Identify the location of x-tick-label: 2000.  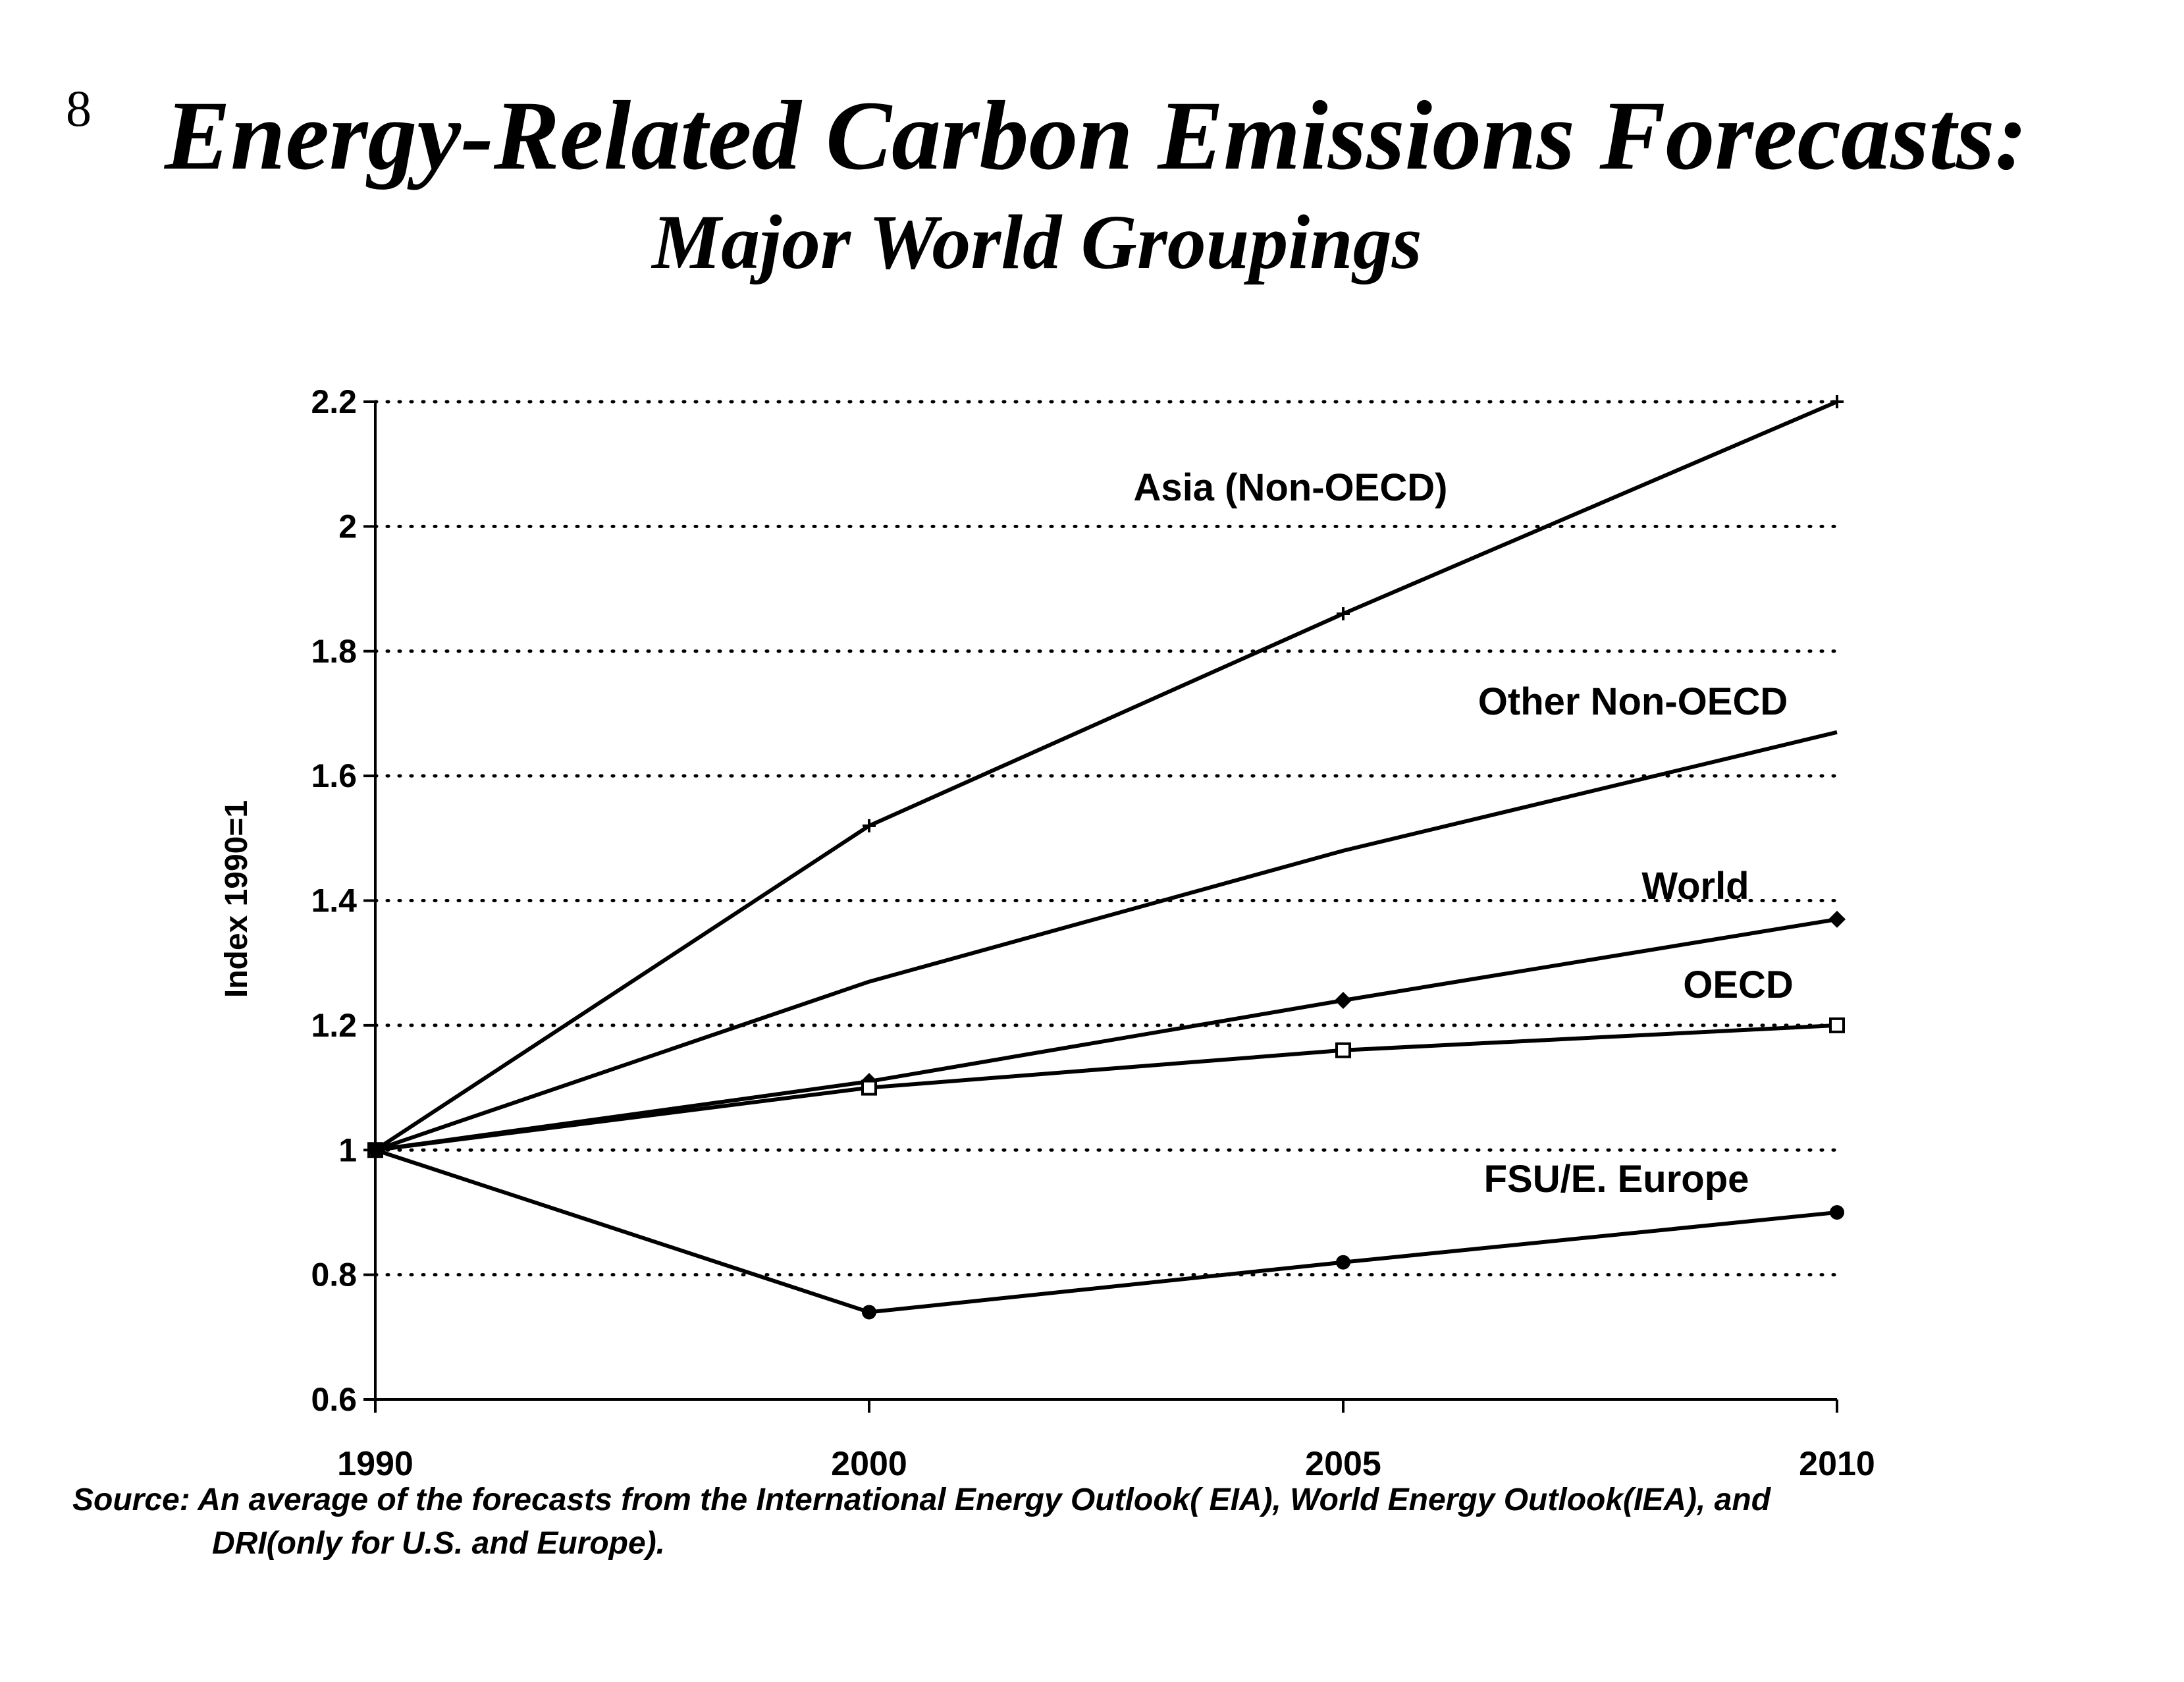
(869, 1464).